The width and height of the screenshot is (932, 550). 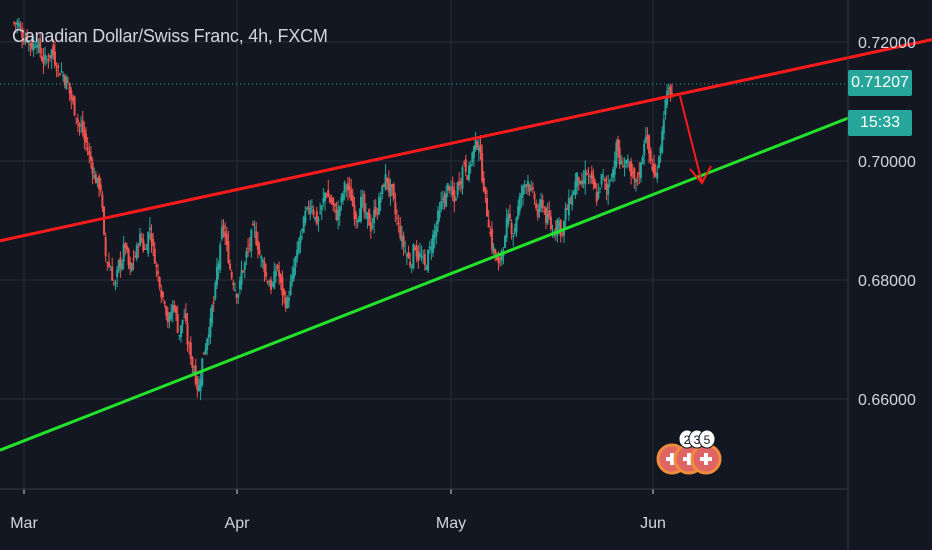 I want to click on down-arrow-head, so click(x=700, y=175).